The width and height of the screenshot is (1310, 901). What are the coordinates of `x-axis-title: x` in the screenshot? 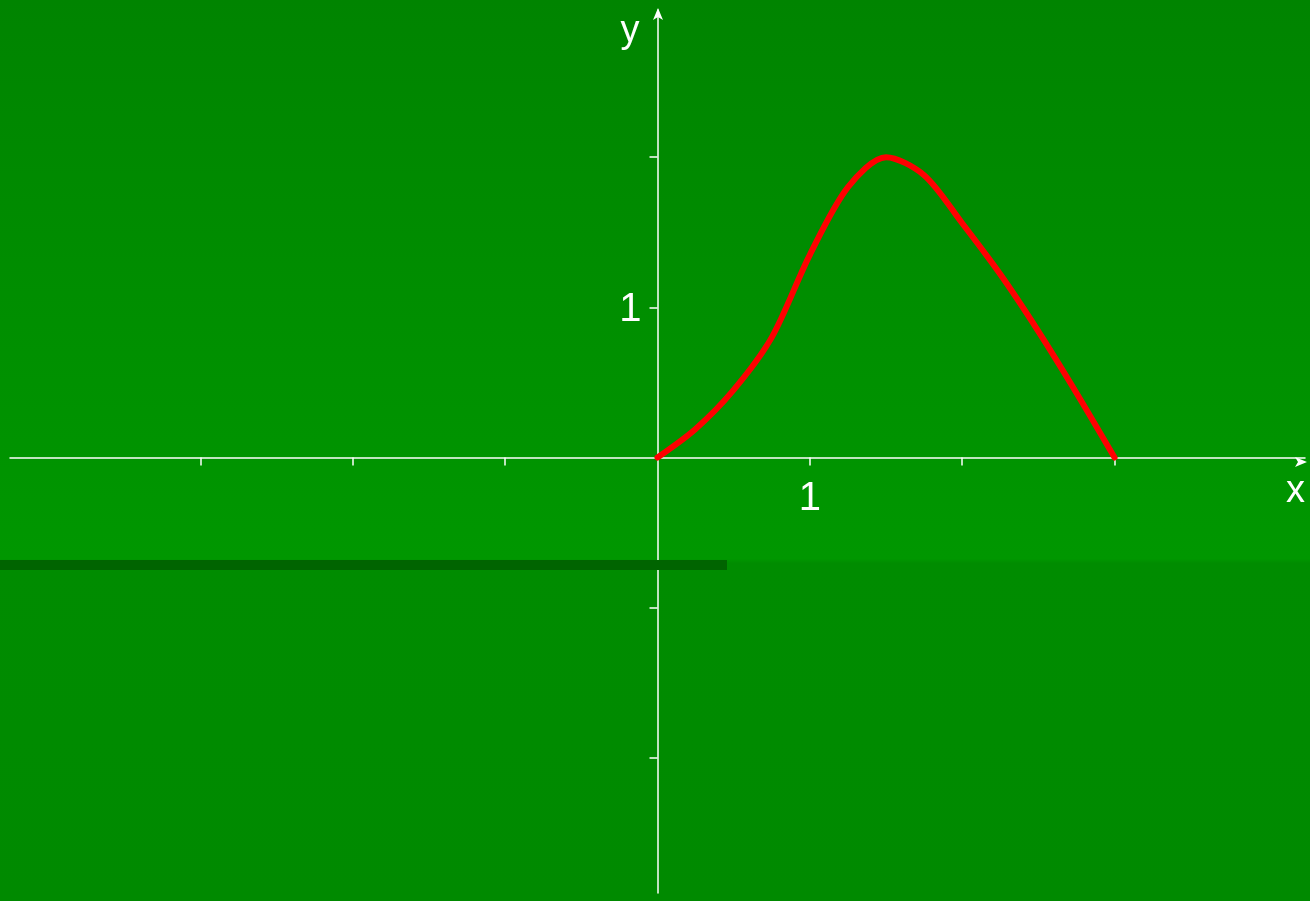 It's located at (1295, 488).